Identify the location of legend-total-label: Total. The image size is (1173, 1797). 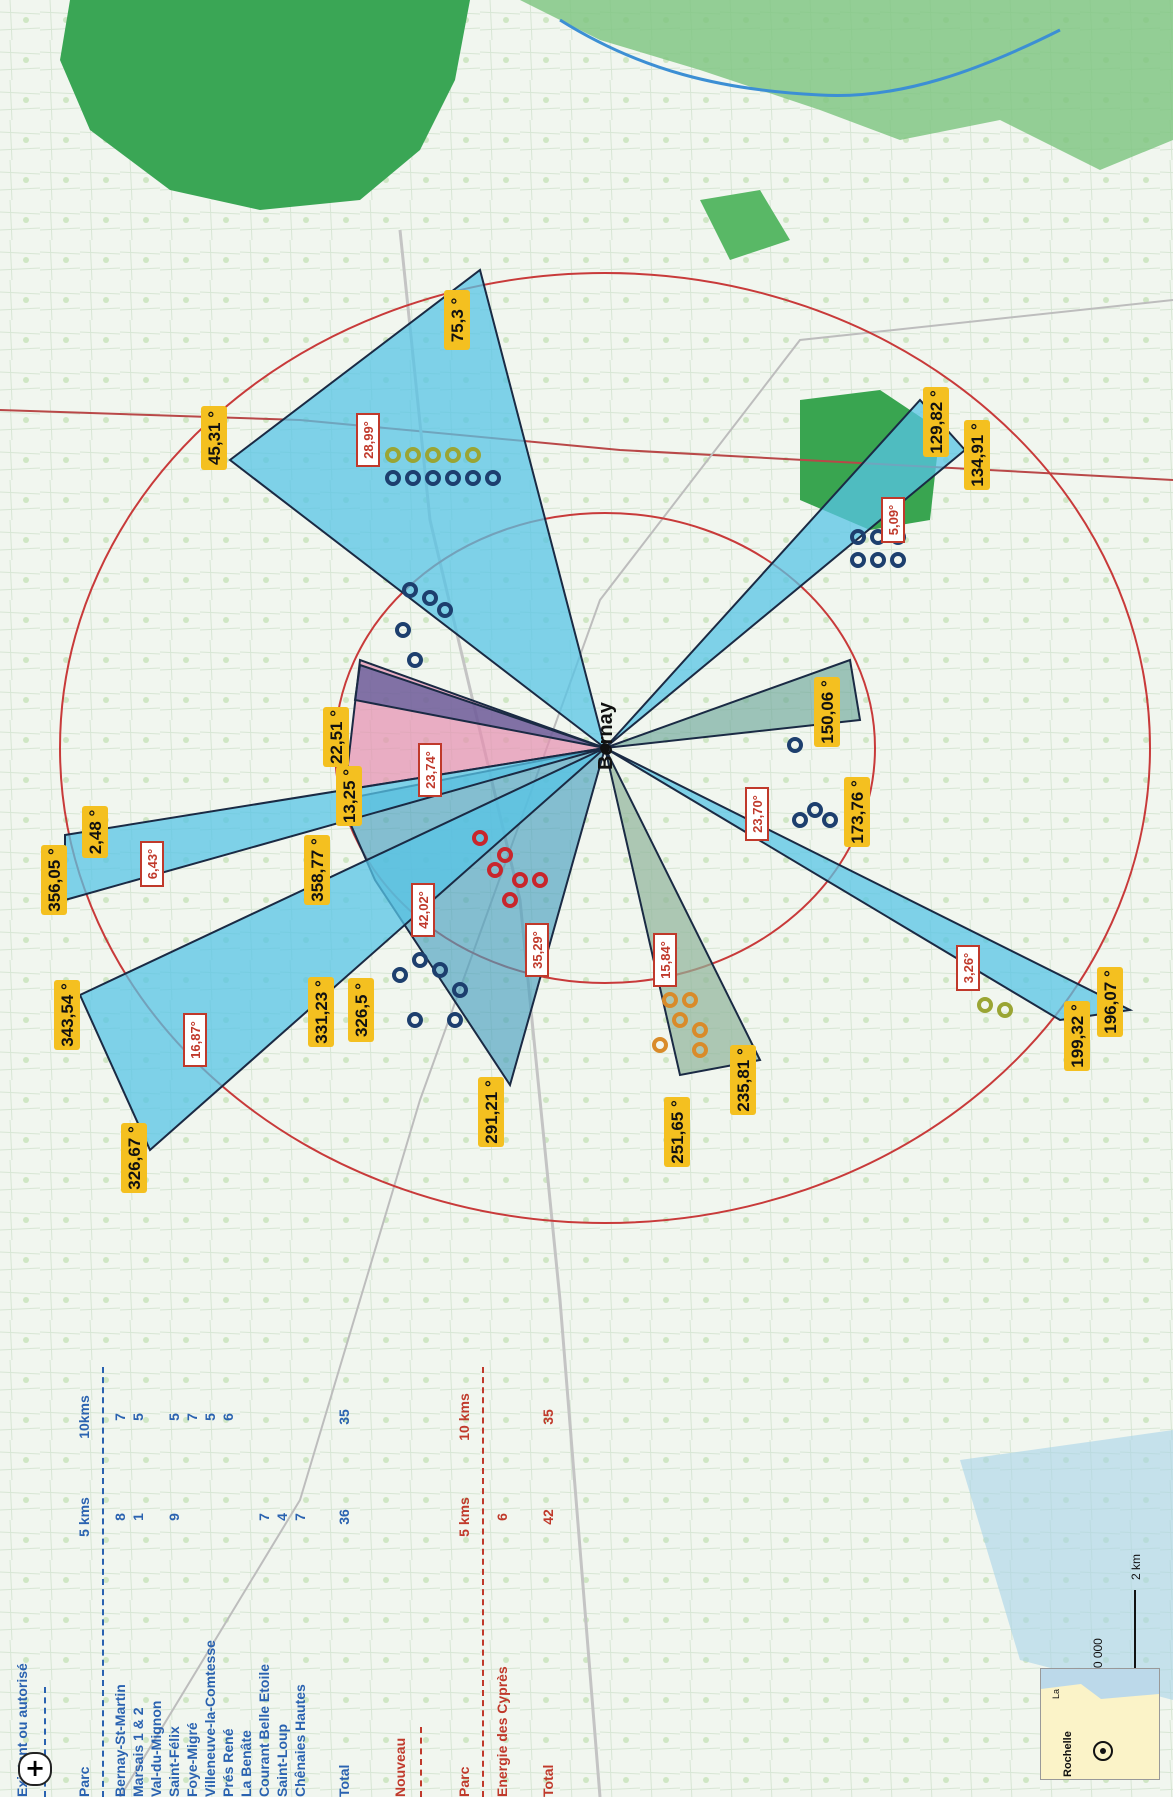
(344, 1780).